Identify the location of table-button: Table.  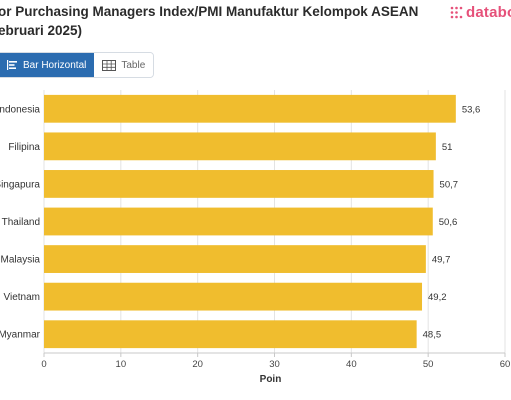
(124, 65).